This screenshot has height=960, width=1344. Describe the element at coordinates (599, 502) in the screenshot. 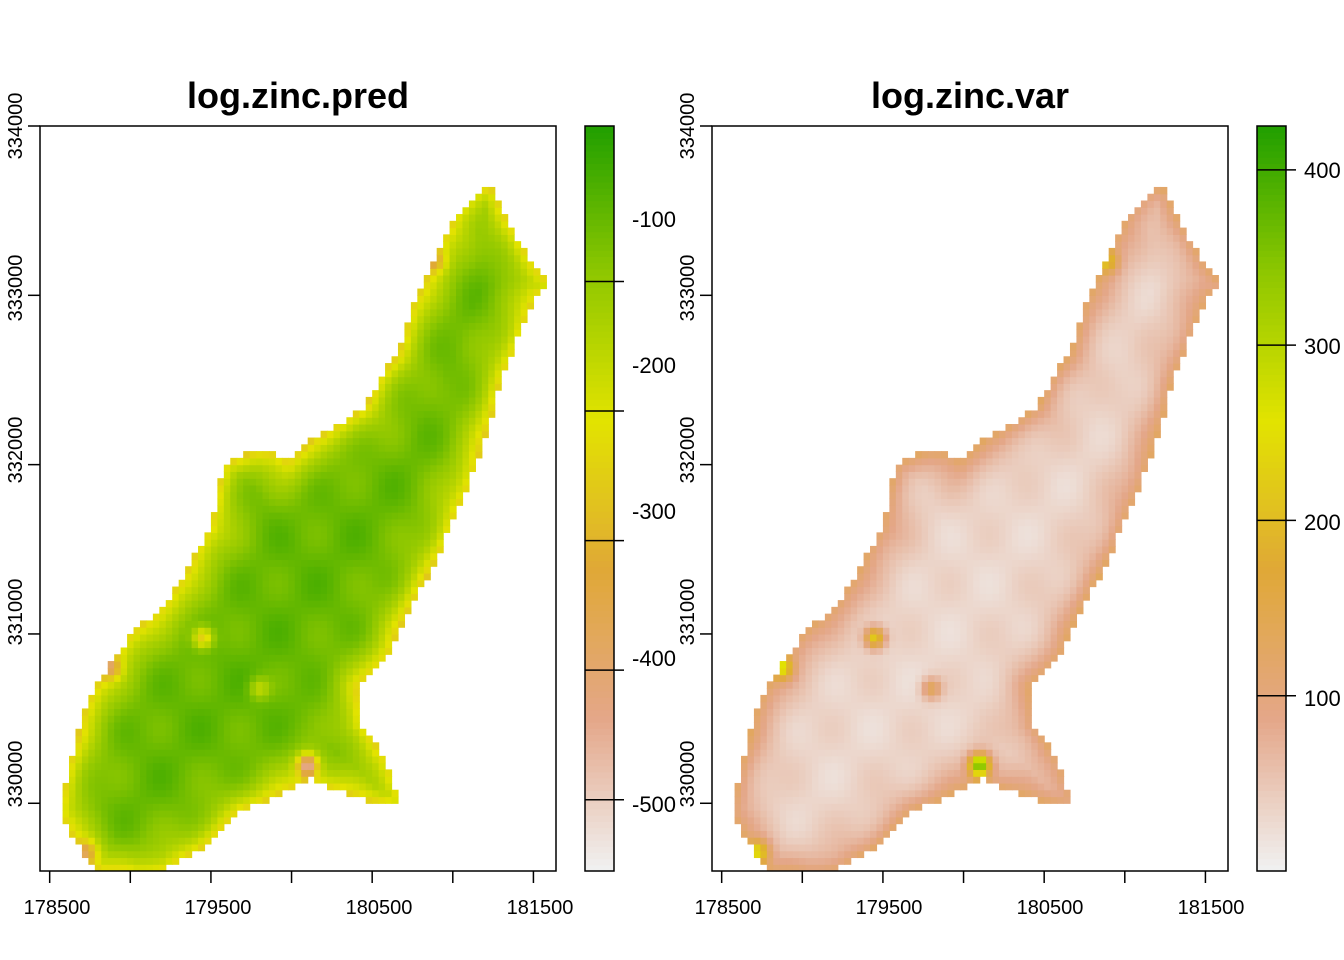

I see `colorbar-swatch` at that location.